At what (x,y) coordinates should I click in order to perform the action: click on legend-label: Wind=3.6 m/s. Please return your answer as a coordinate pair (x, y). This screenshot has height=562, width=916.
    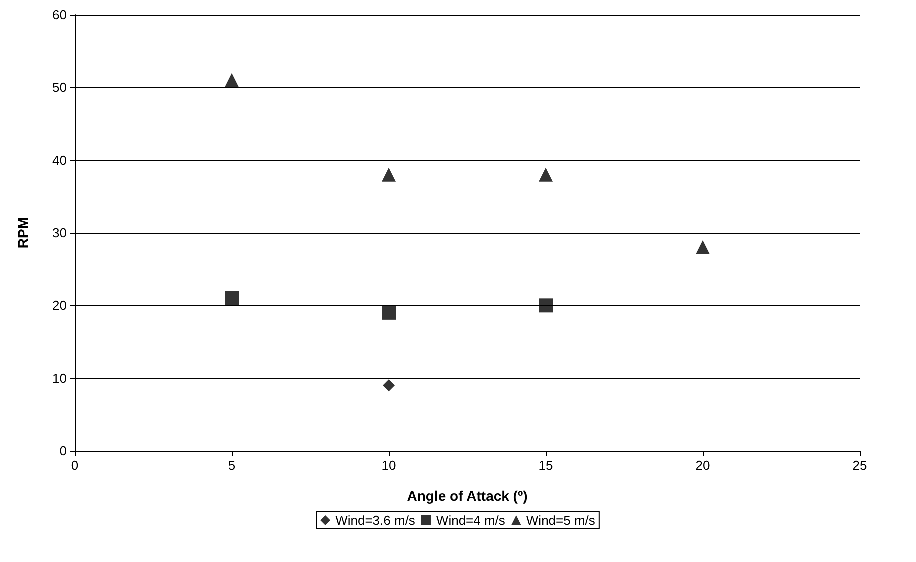
    Looking at the image, I should click on (376, 520).